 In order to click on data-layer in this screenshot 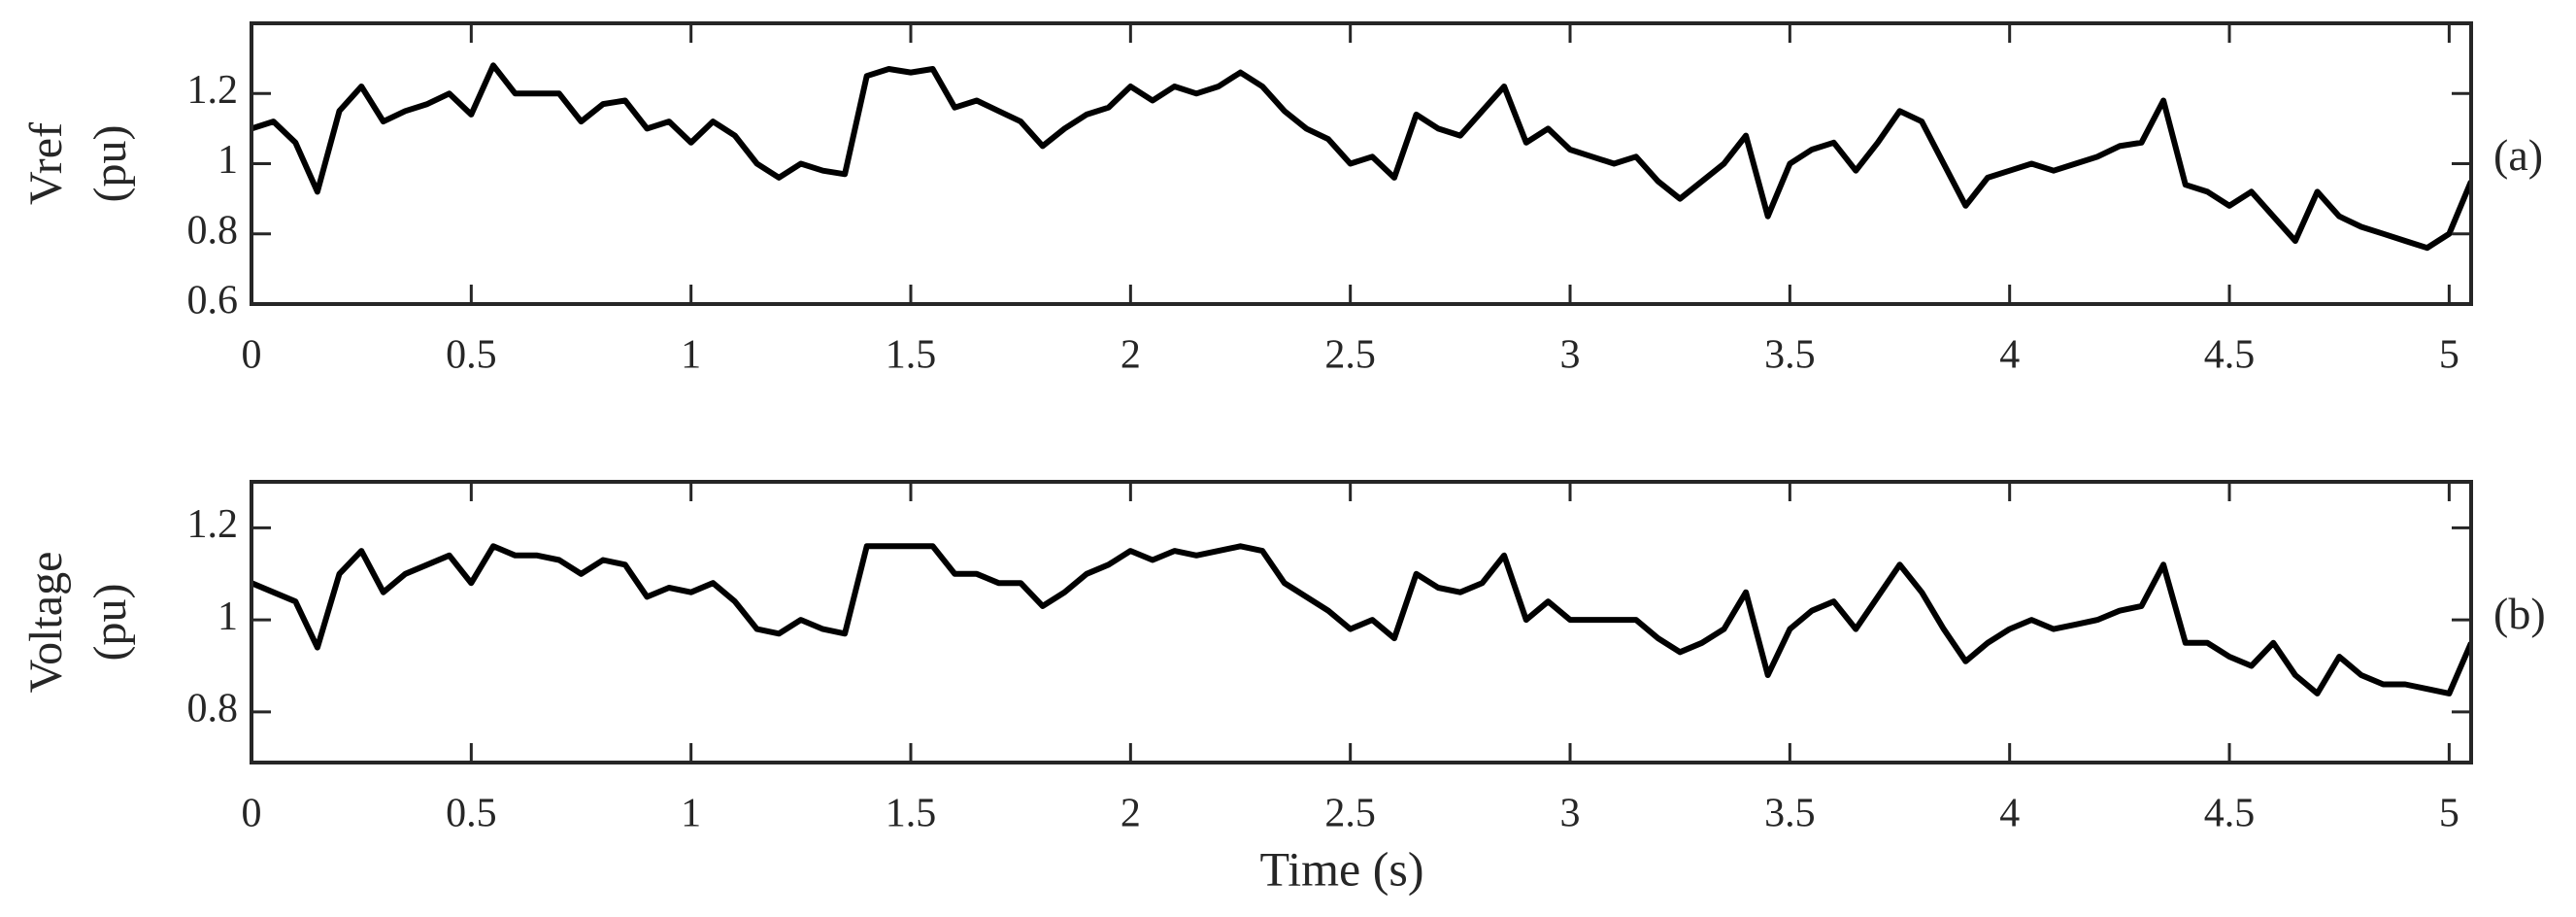, I will do `click(1361, 620)`.